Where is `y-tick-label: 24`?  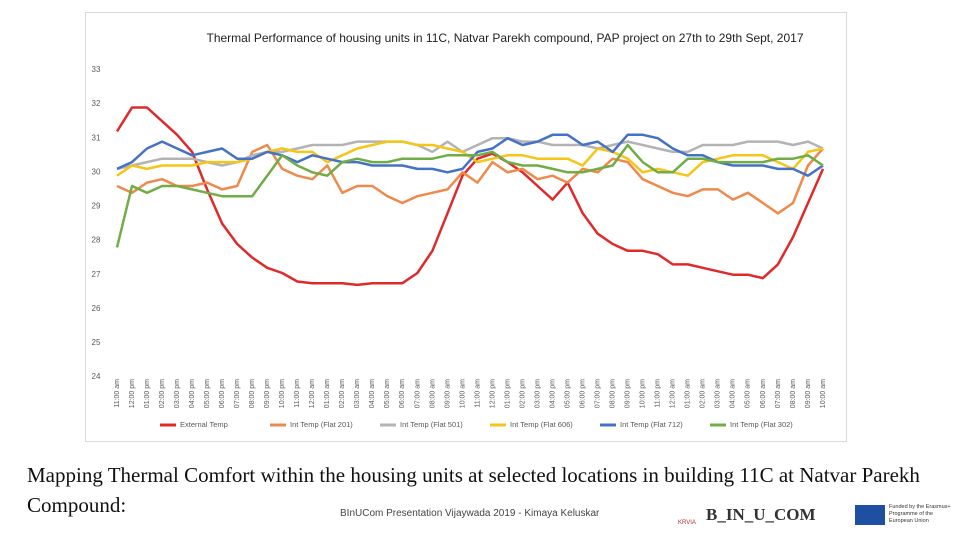
y-tick-label: 24 is located at coordinates (96, 376).